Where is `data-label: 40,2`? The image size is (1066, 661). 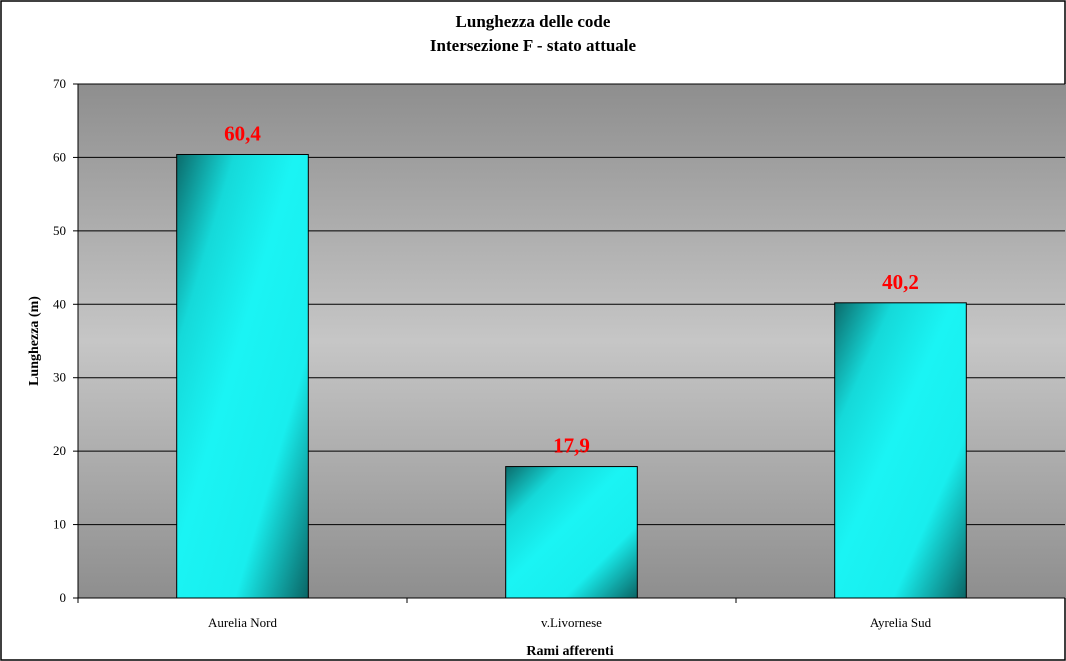 data-label: 40,2 is located at coordinates (900, 282).